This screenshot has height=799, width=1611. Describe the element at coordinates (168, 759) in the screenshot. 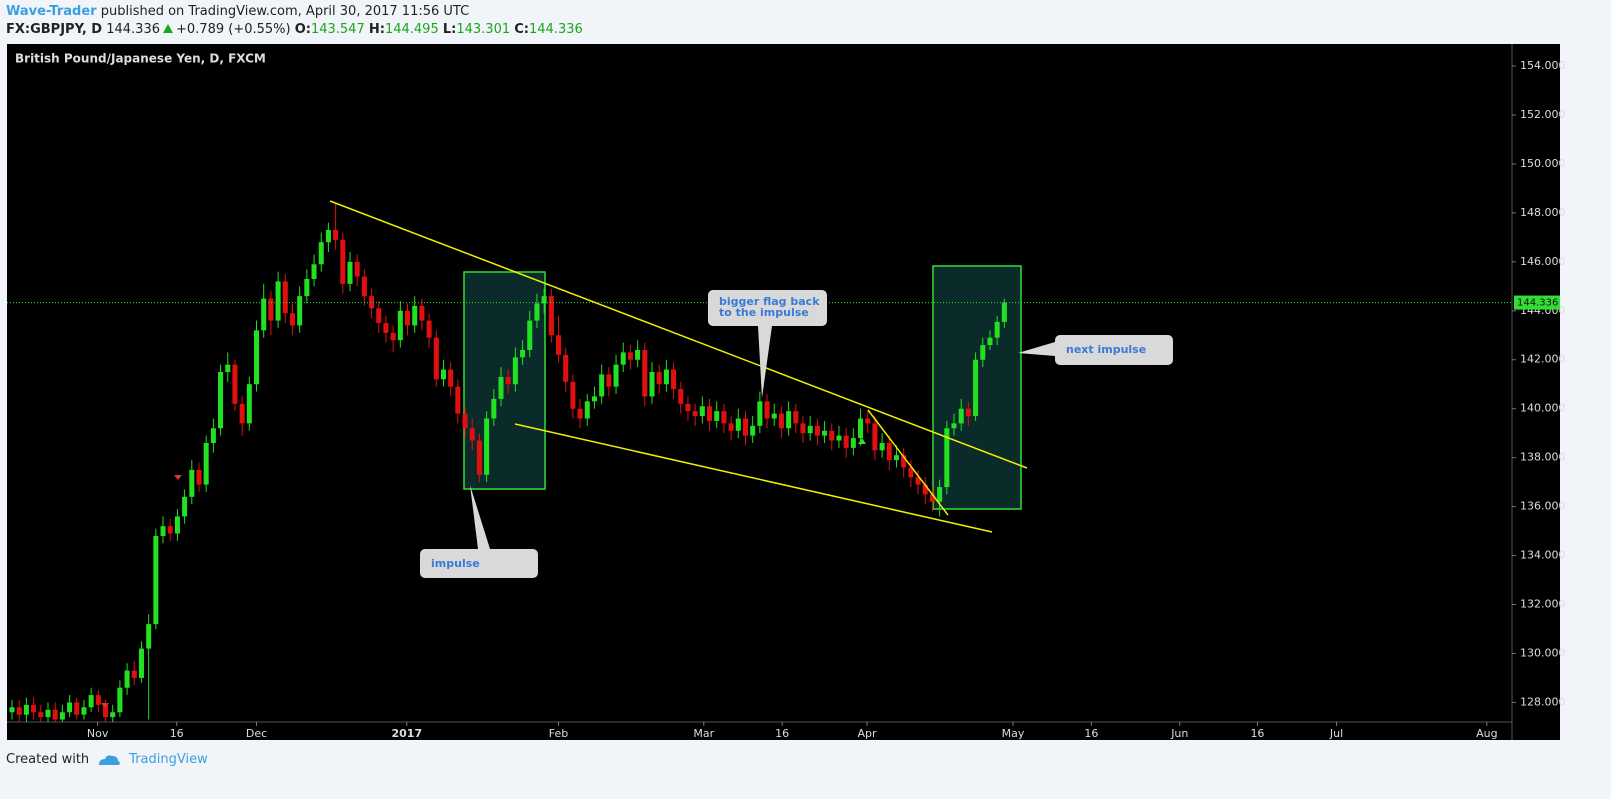

I see `brand: TradingView` at that location.